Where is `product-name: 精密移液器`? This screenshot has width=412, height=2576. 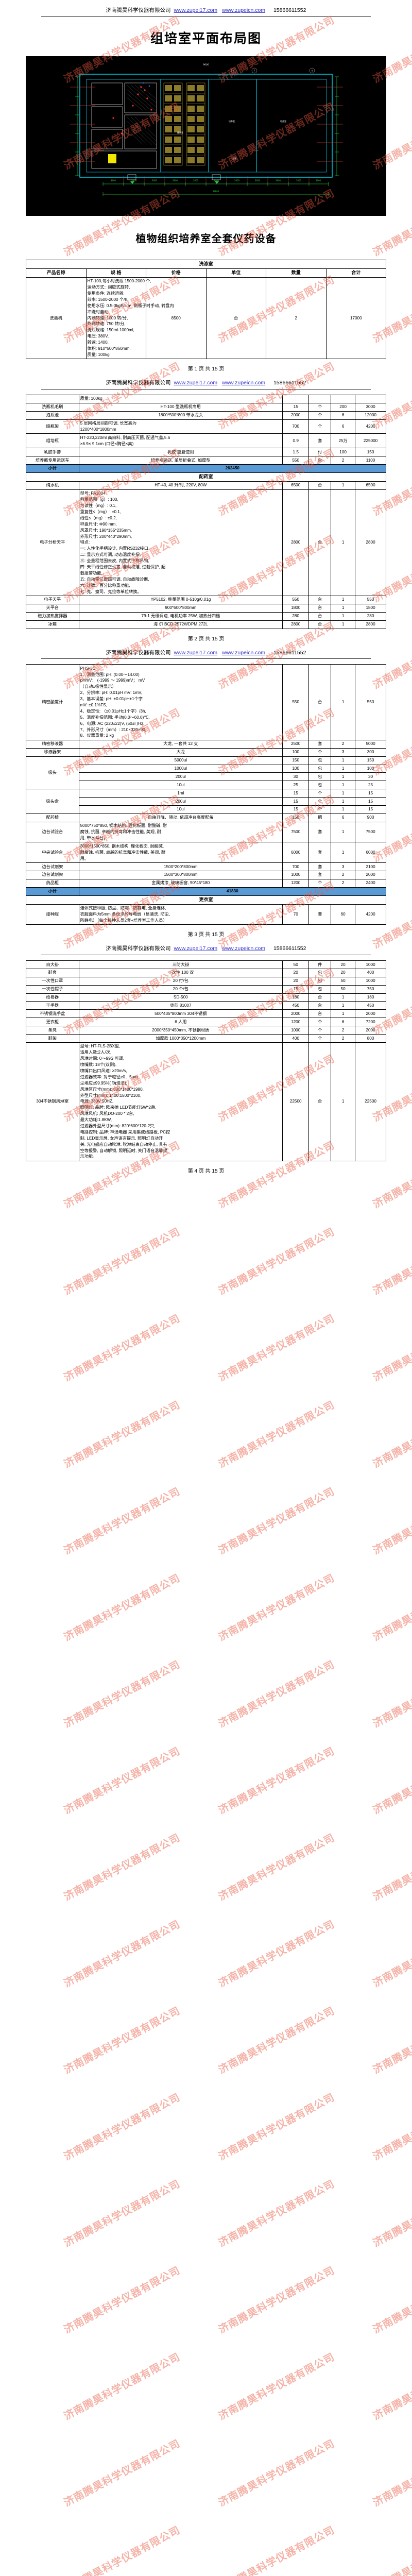 product-name: 精密移液器 is located at coordinates (52, 744).